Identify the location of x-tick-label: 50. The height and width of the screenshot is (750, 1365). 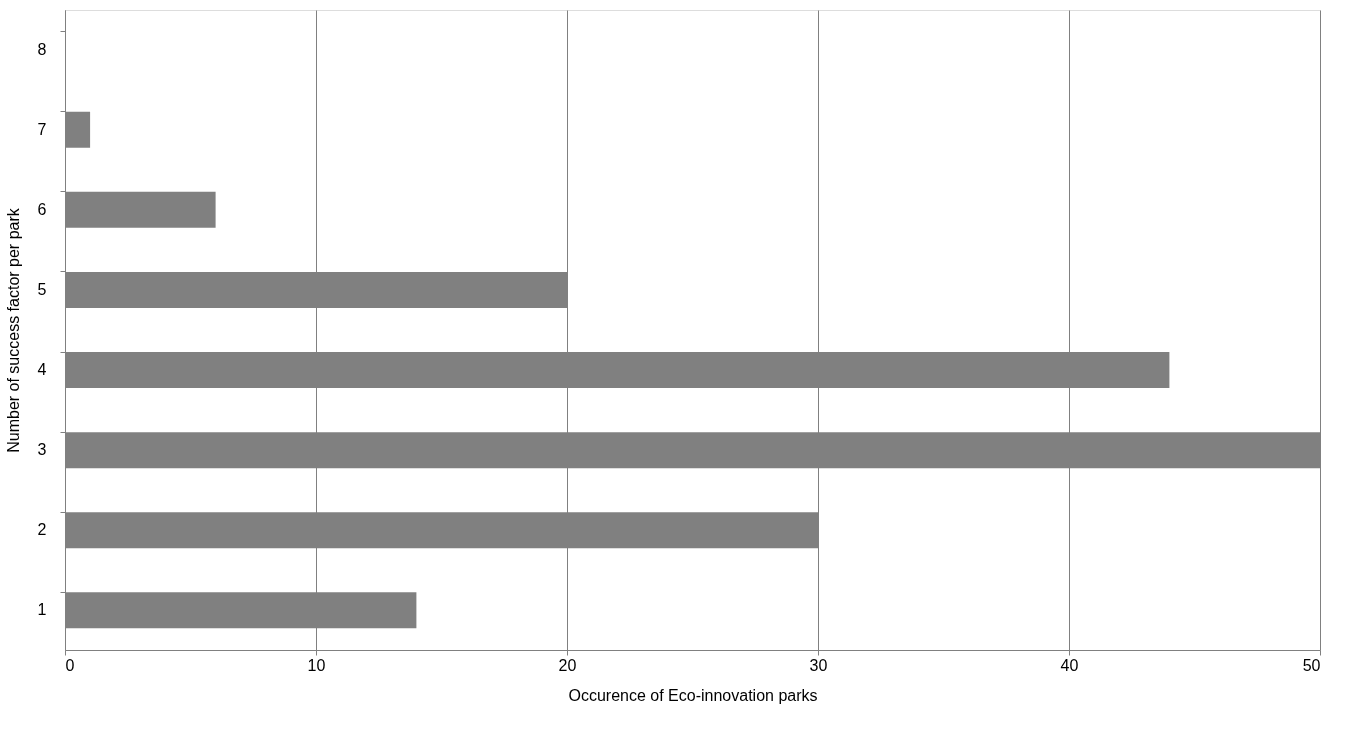
(1311, 665).